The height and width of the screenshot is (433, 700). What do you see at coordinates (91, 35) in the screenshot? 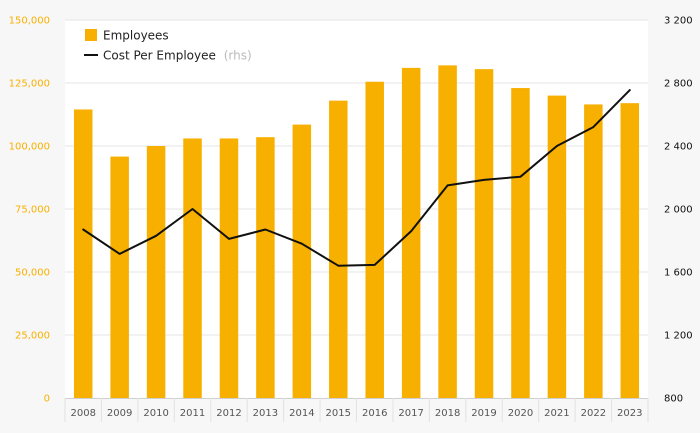
I see `legend-employees-swatch` at bounding box center [91, 35].